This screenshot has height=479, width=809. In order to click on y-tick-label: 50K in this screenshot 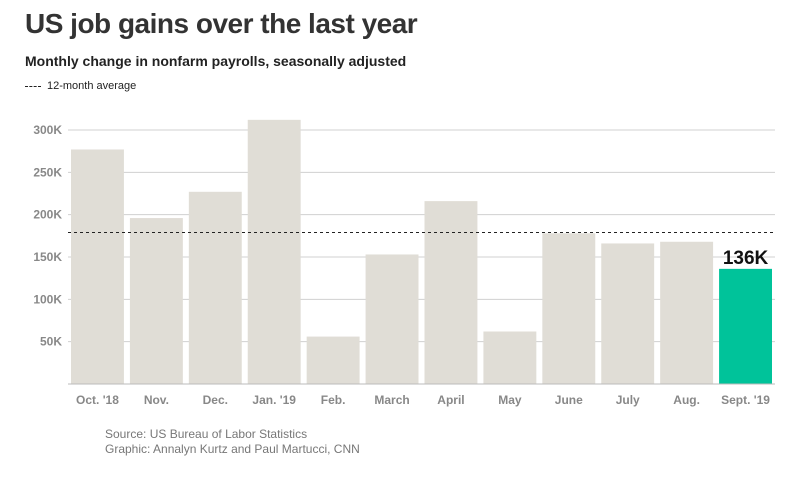, I will do `click(51, 342)`.